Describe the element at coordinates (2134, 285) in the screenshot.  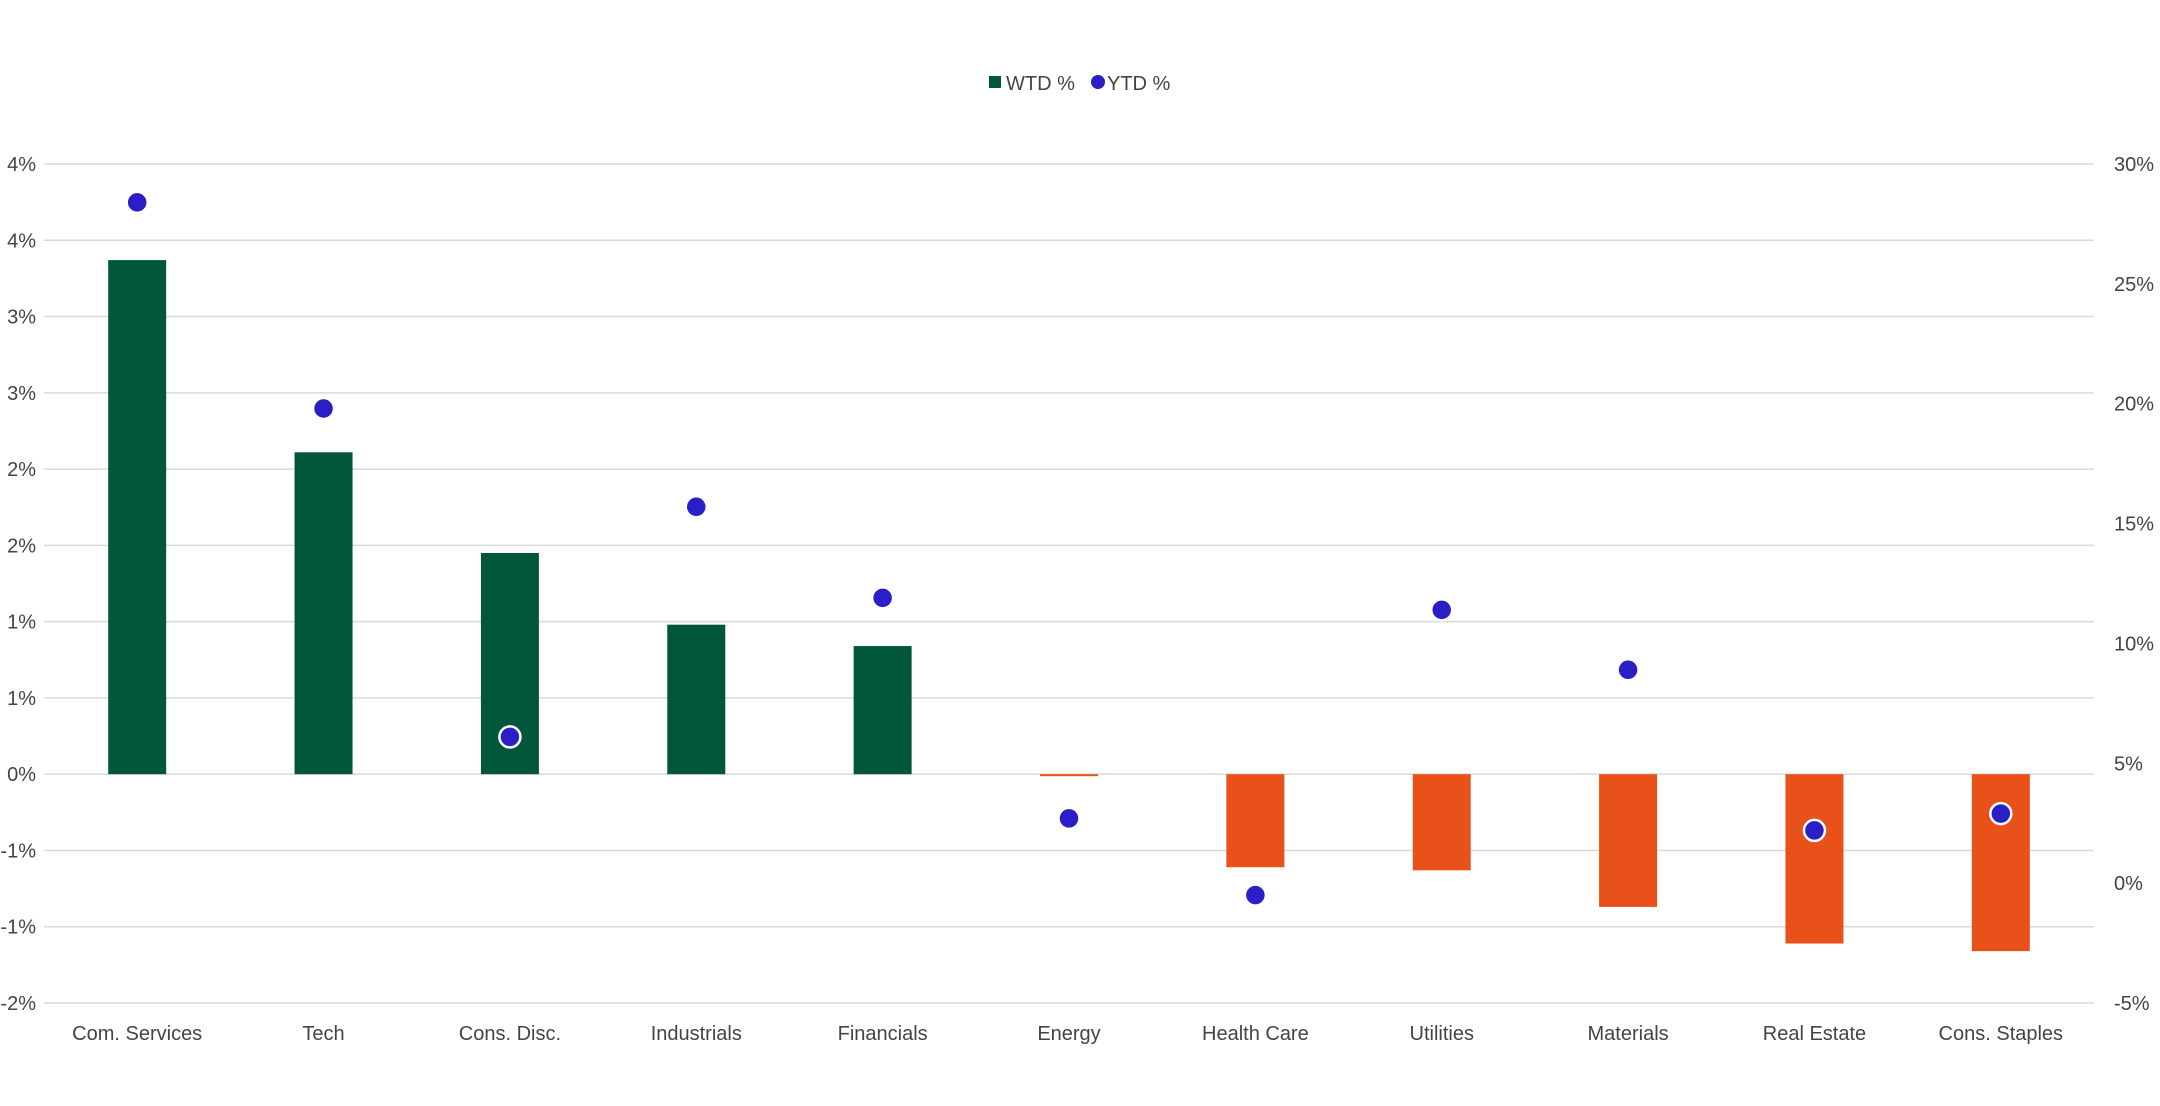
I see `right-tick-label: 25%` at that location.